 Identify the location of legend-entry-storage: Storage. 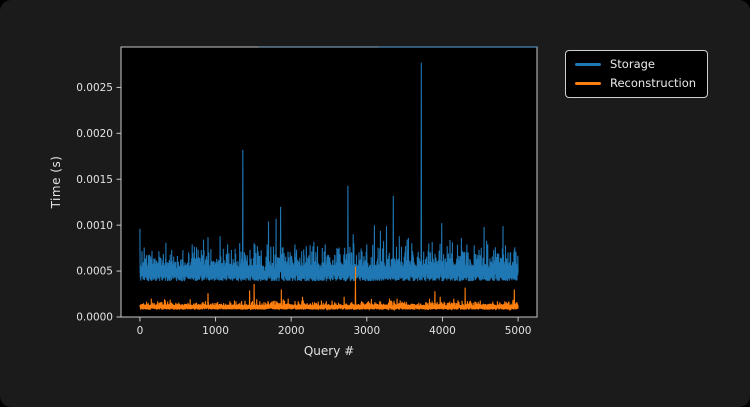
(635, 64).